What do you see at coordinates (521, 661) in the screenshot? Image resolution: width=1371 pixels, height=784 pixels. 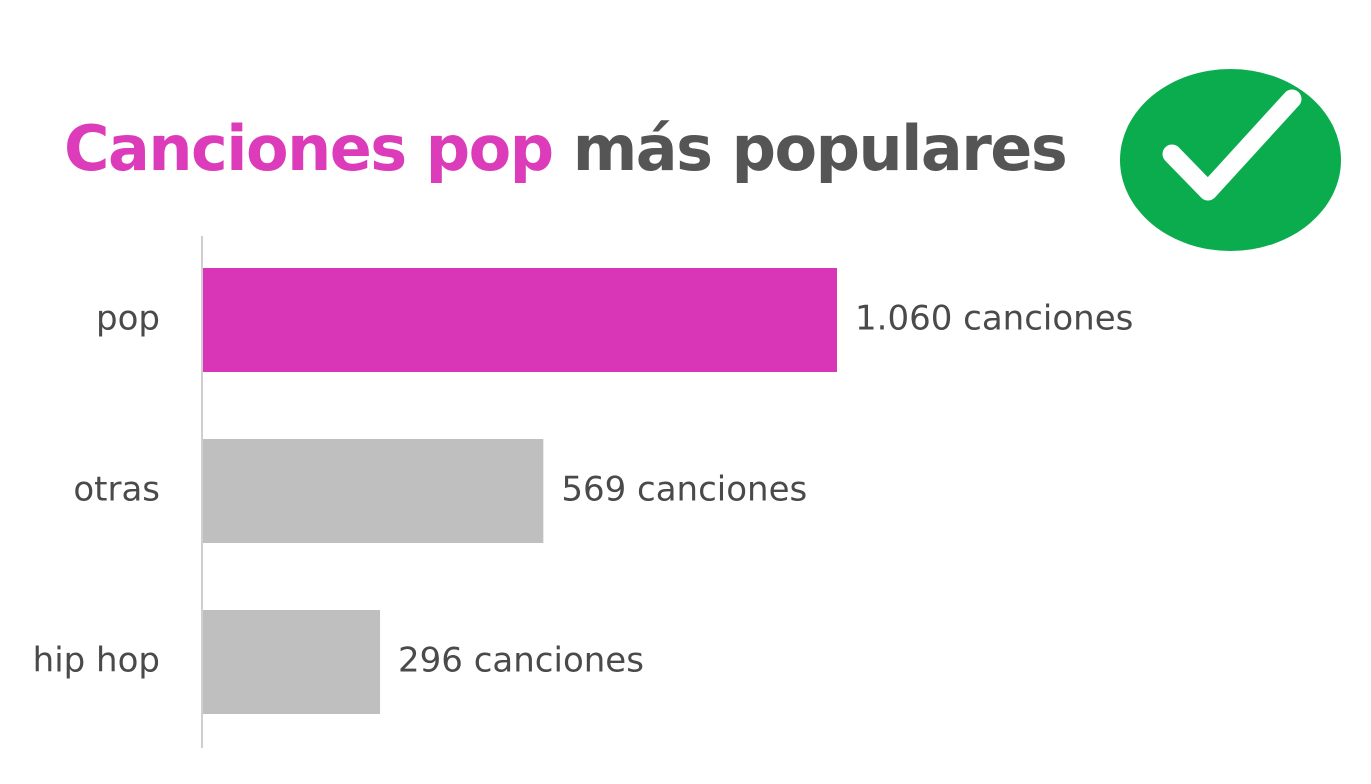 I see `value-label: 296 canciones` at bounding box center [521, 661].